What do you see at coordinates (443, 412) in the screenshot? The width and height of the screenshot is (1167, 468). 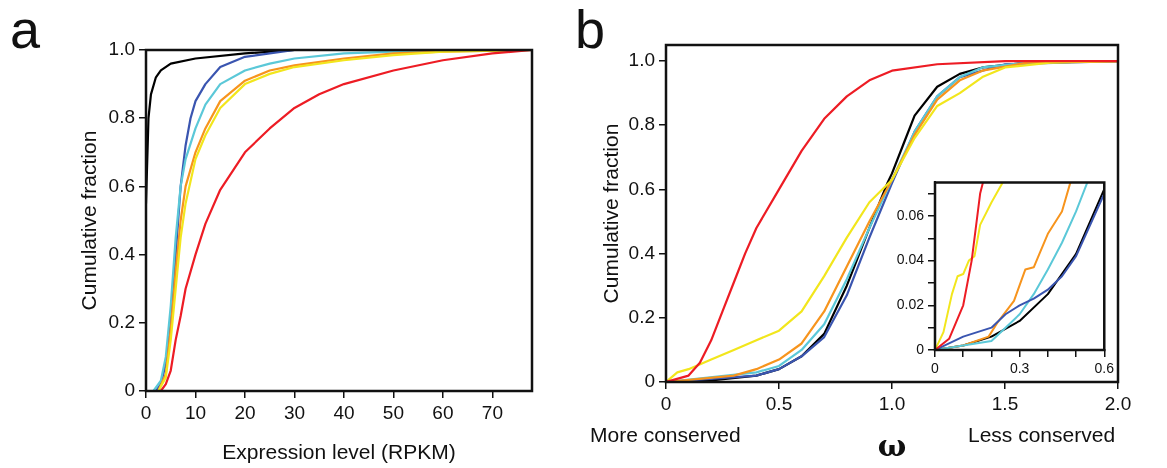 I see `x-tick-label: 60` at bounding box center [443, 412].